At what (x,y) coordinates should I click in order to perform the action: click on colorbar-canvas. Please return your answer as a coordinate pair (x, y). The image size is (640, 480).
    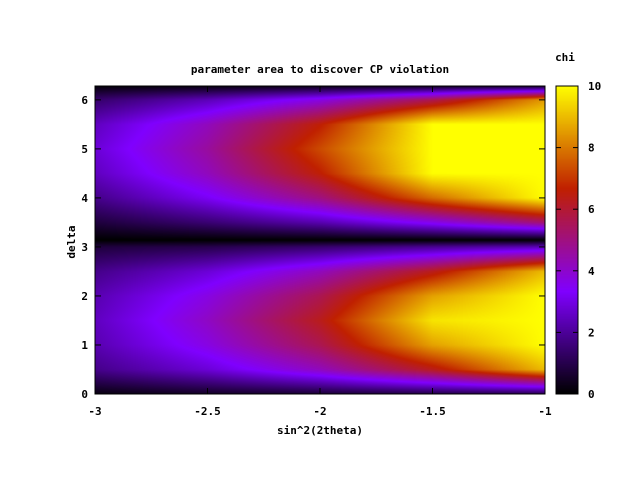
    Looking at the image, I should click on (567, 240).